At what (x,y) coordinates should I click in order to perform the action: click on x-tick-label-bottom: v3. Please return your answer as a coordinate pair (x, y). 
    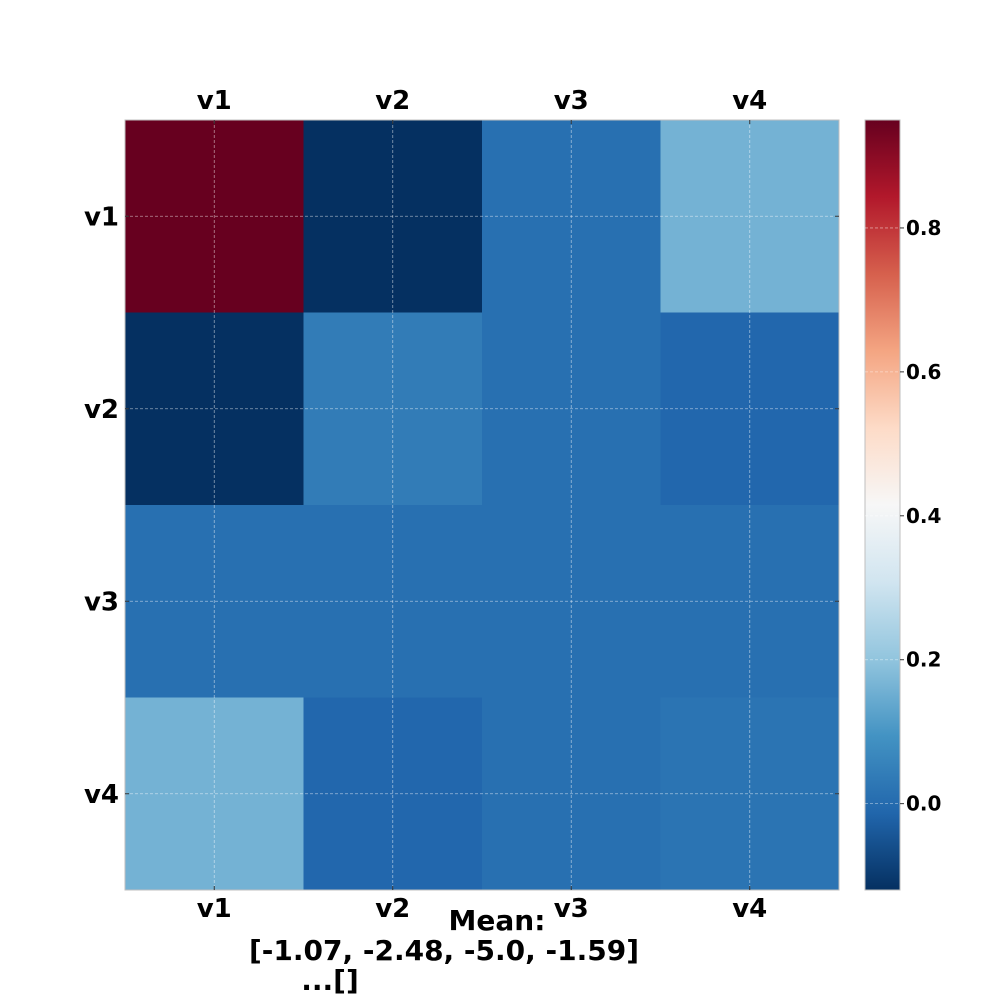
    Looking at the image, I should click on (571, 909).